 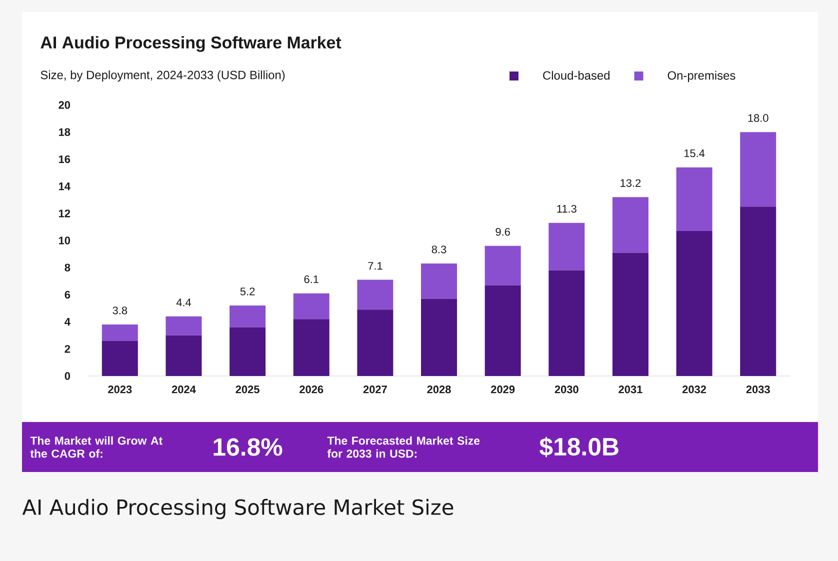 I want to click on text: $18.0B, so click(x=579, y=447).